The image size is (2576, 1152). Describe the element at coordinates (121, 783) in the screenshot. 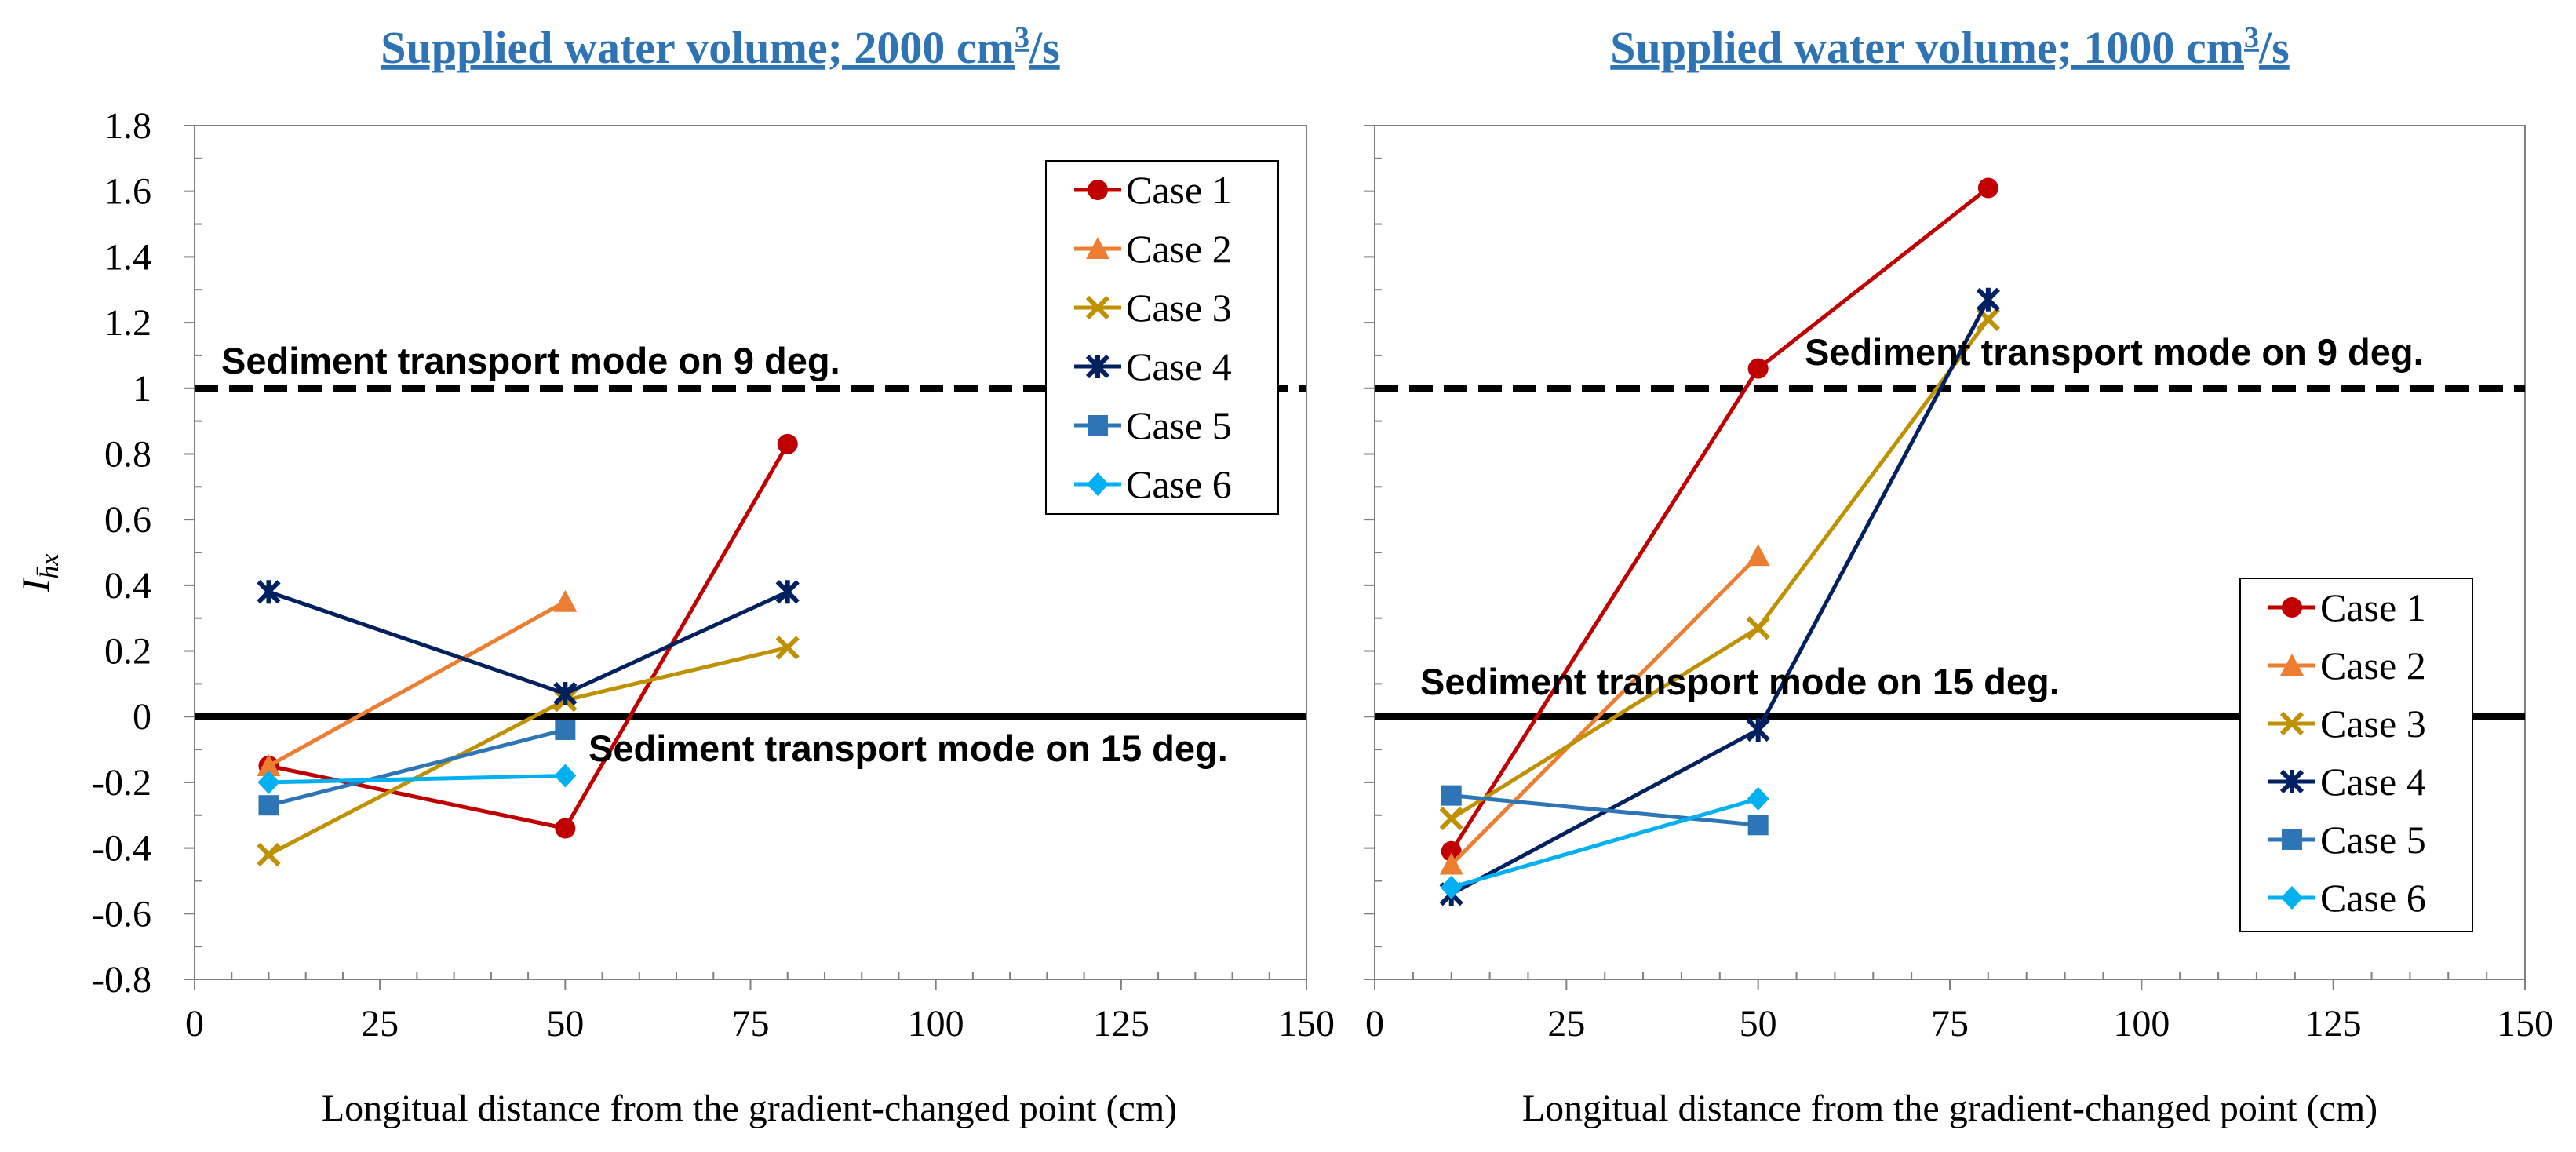

I see `y-tick-label: -0.2` at that location.